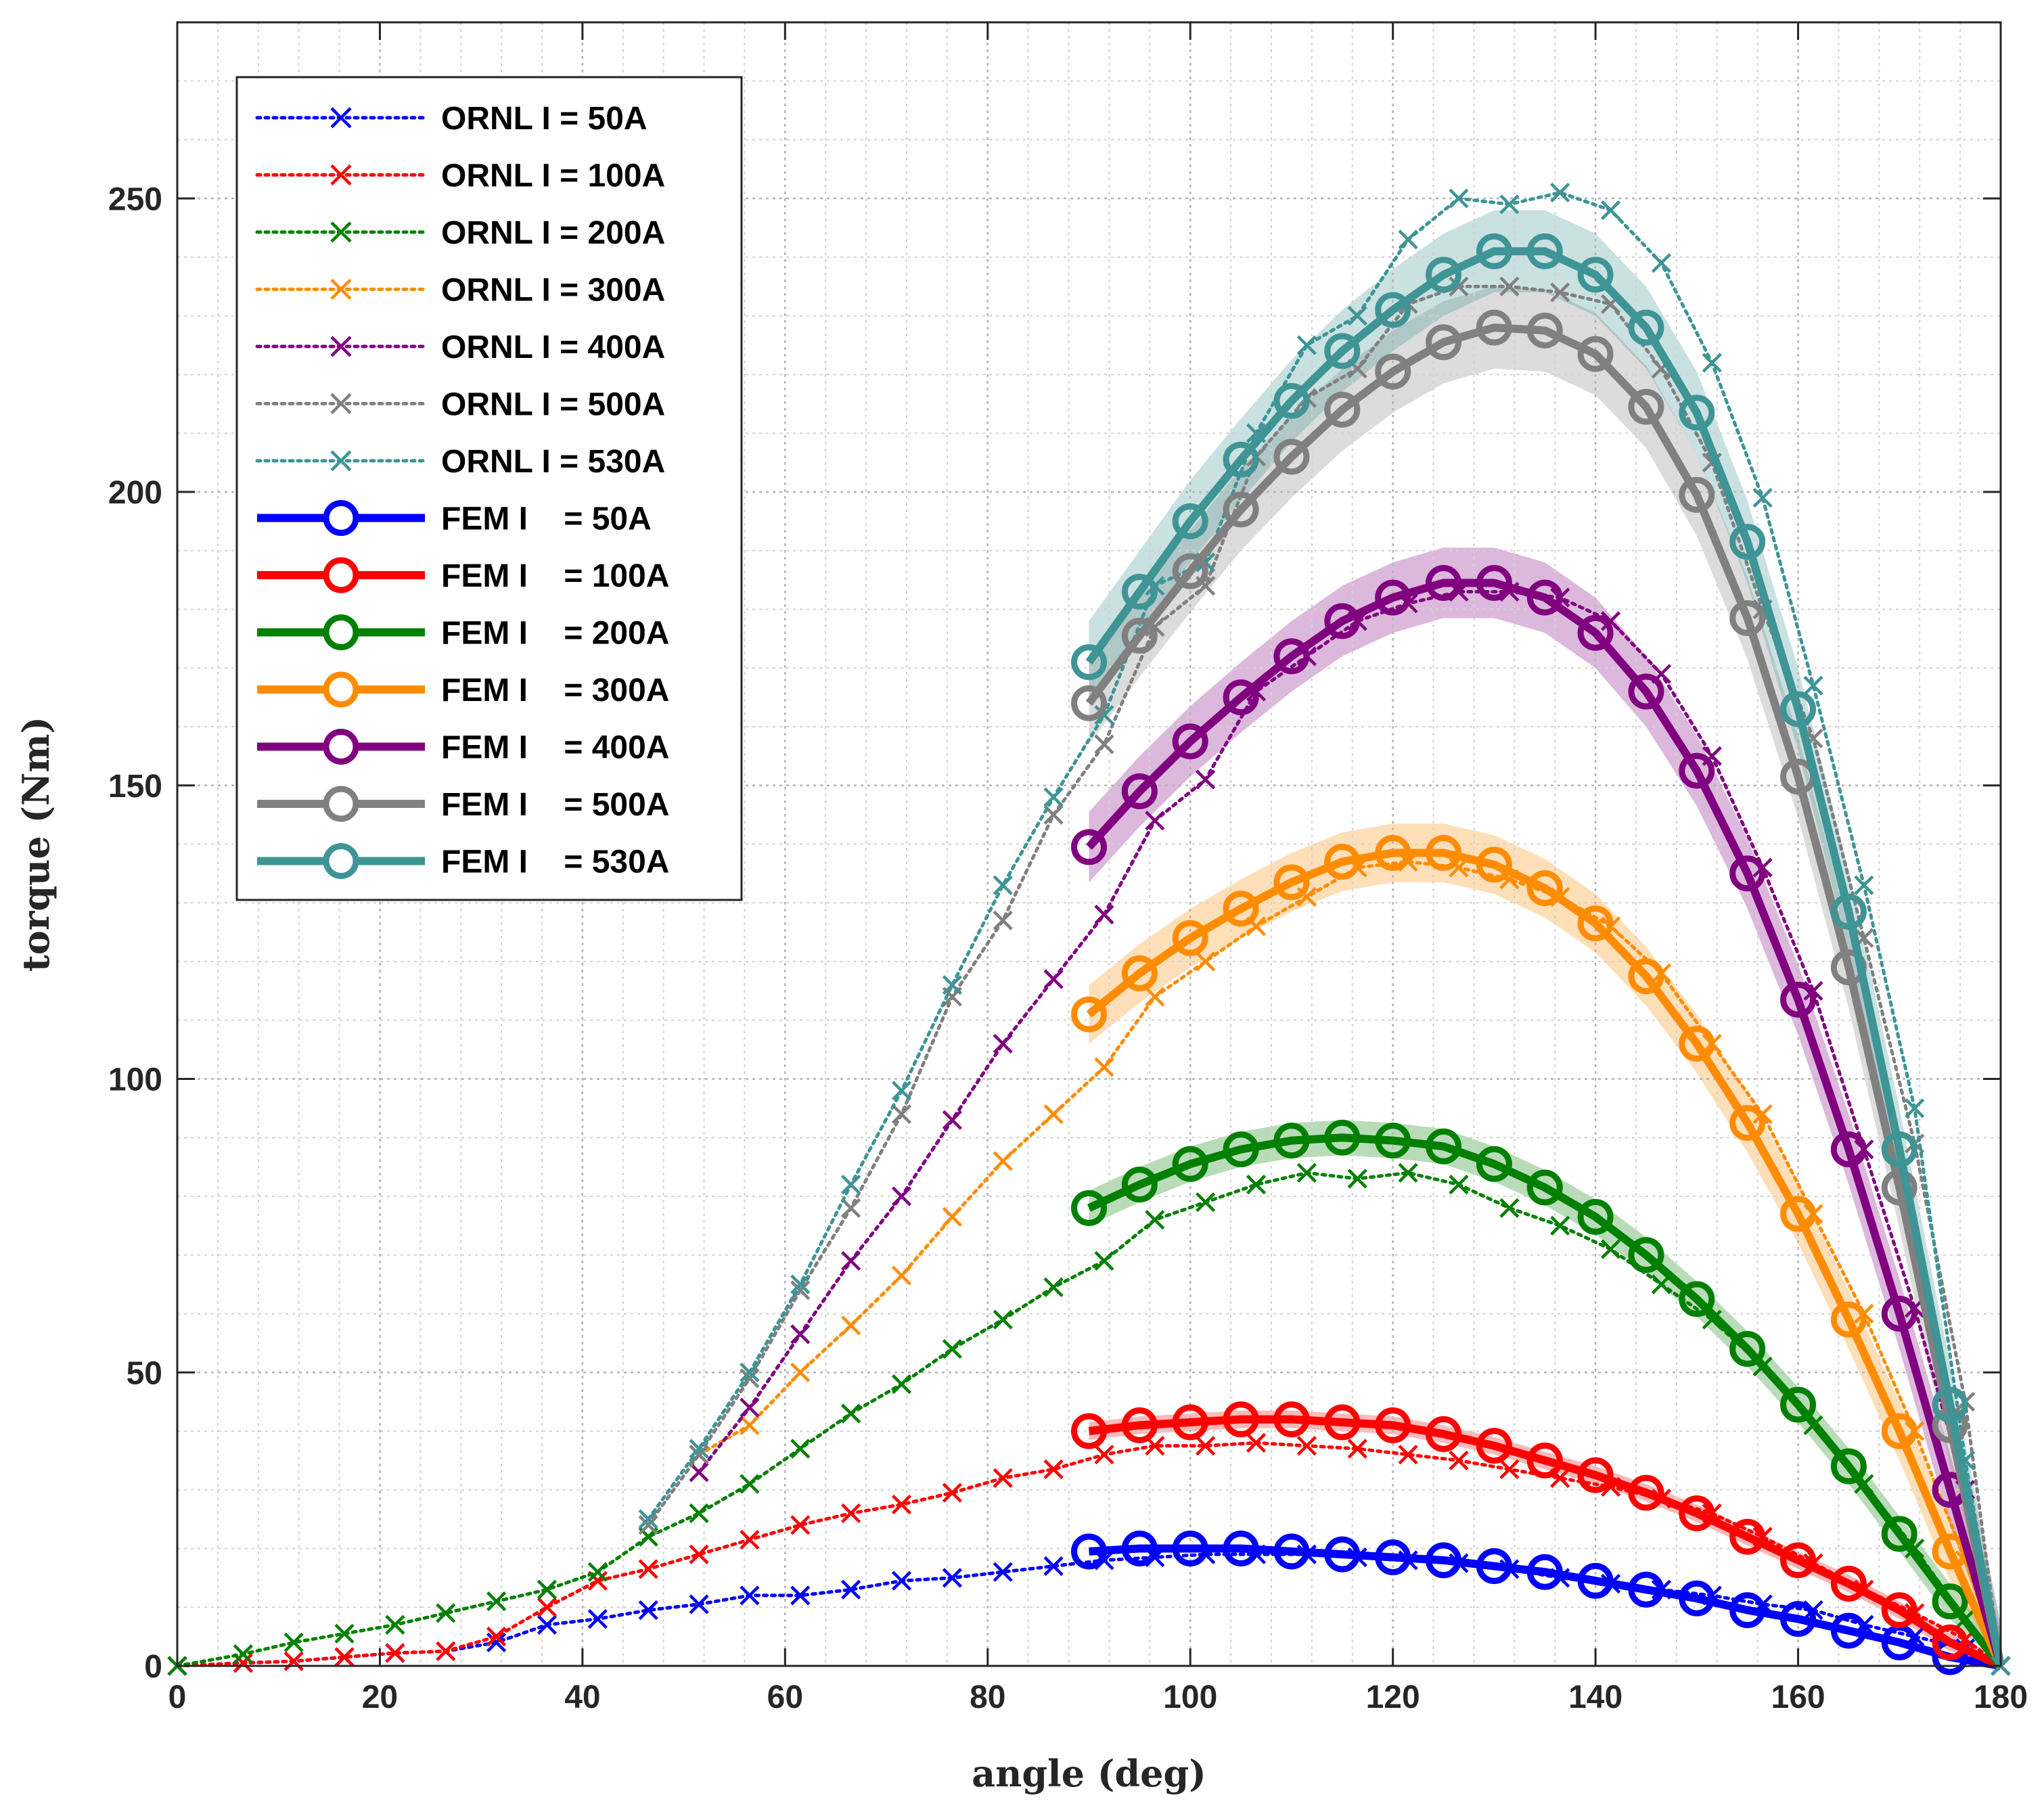  I want to click on legend-label: FEM I = 300A, so click(555, 691).